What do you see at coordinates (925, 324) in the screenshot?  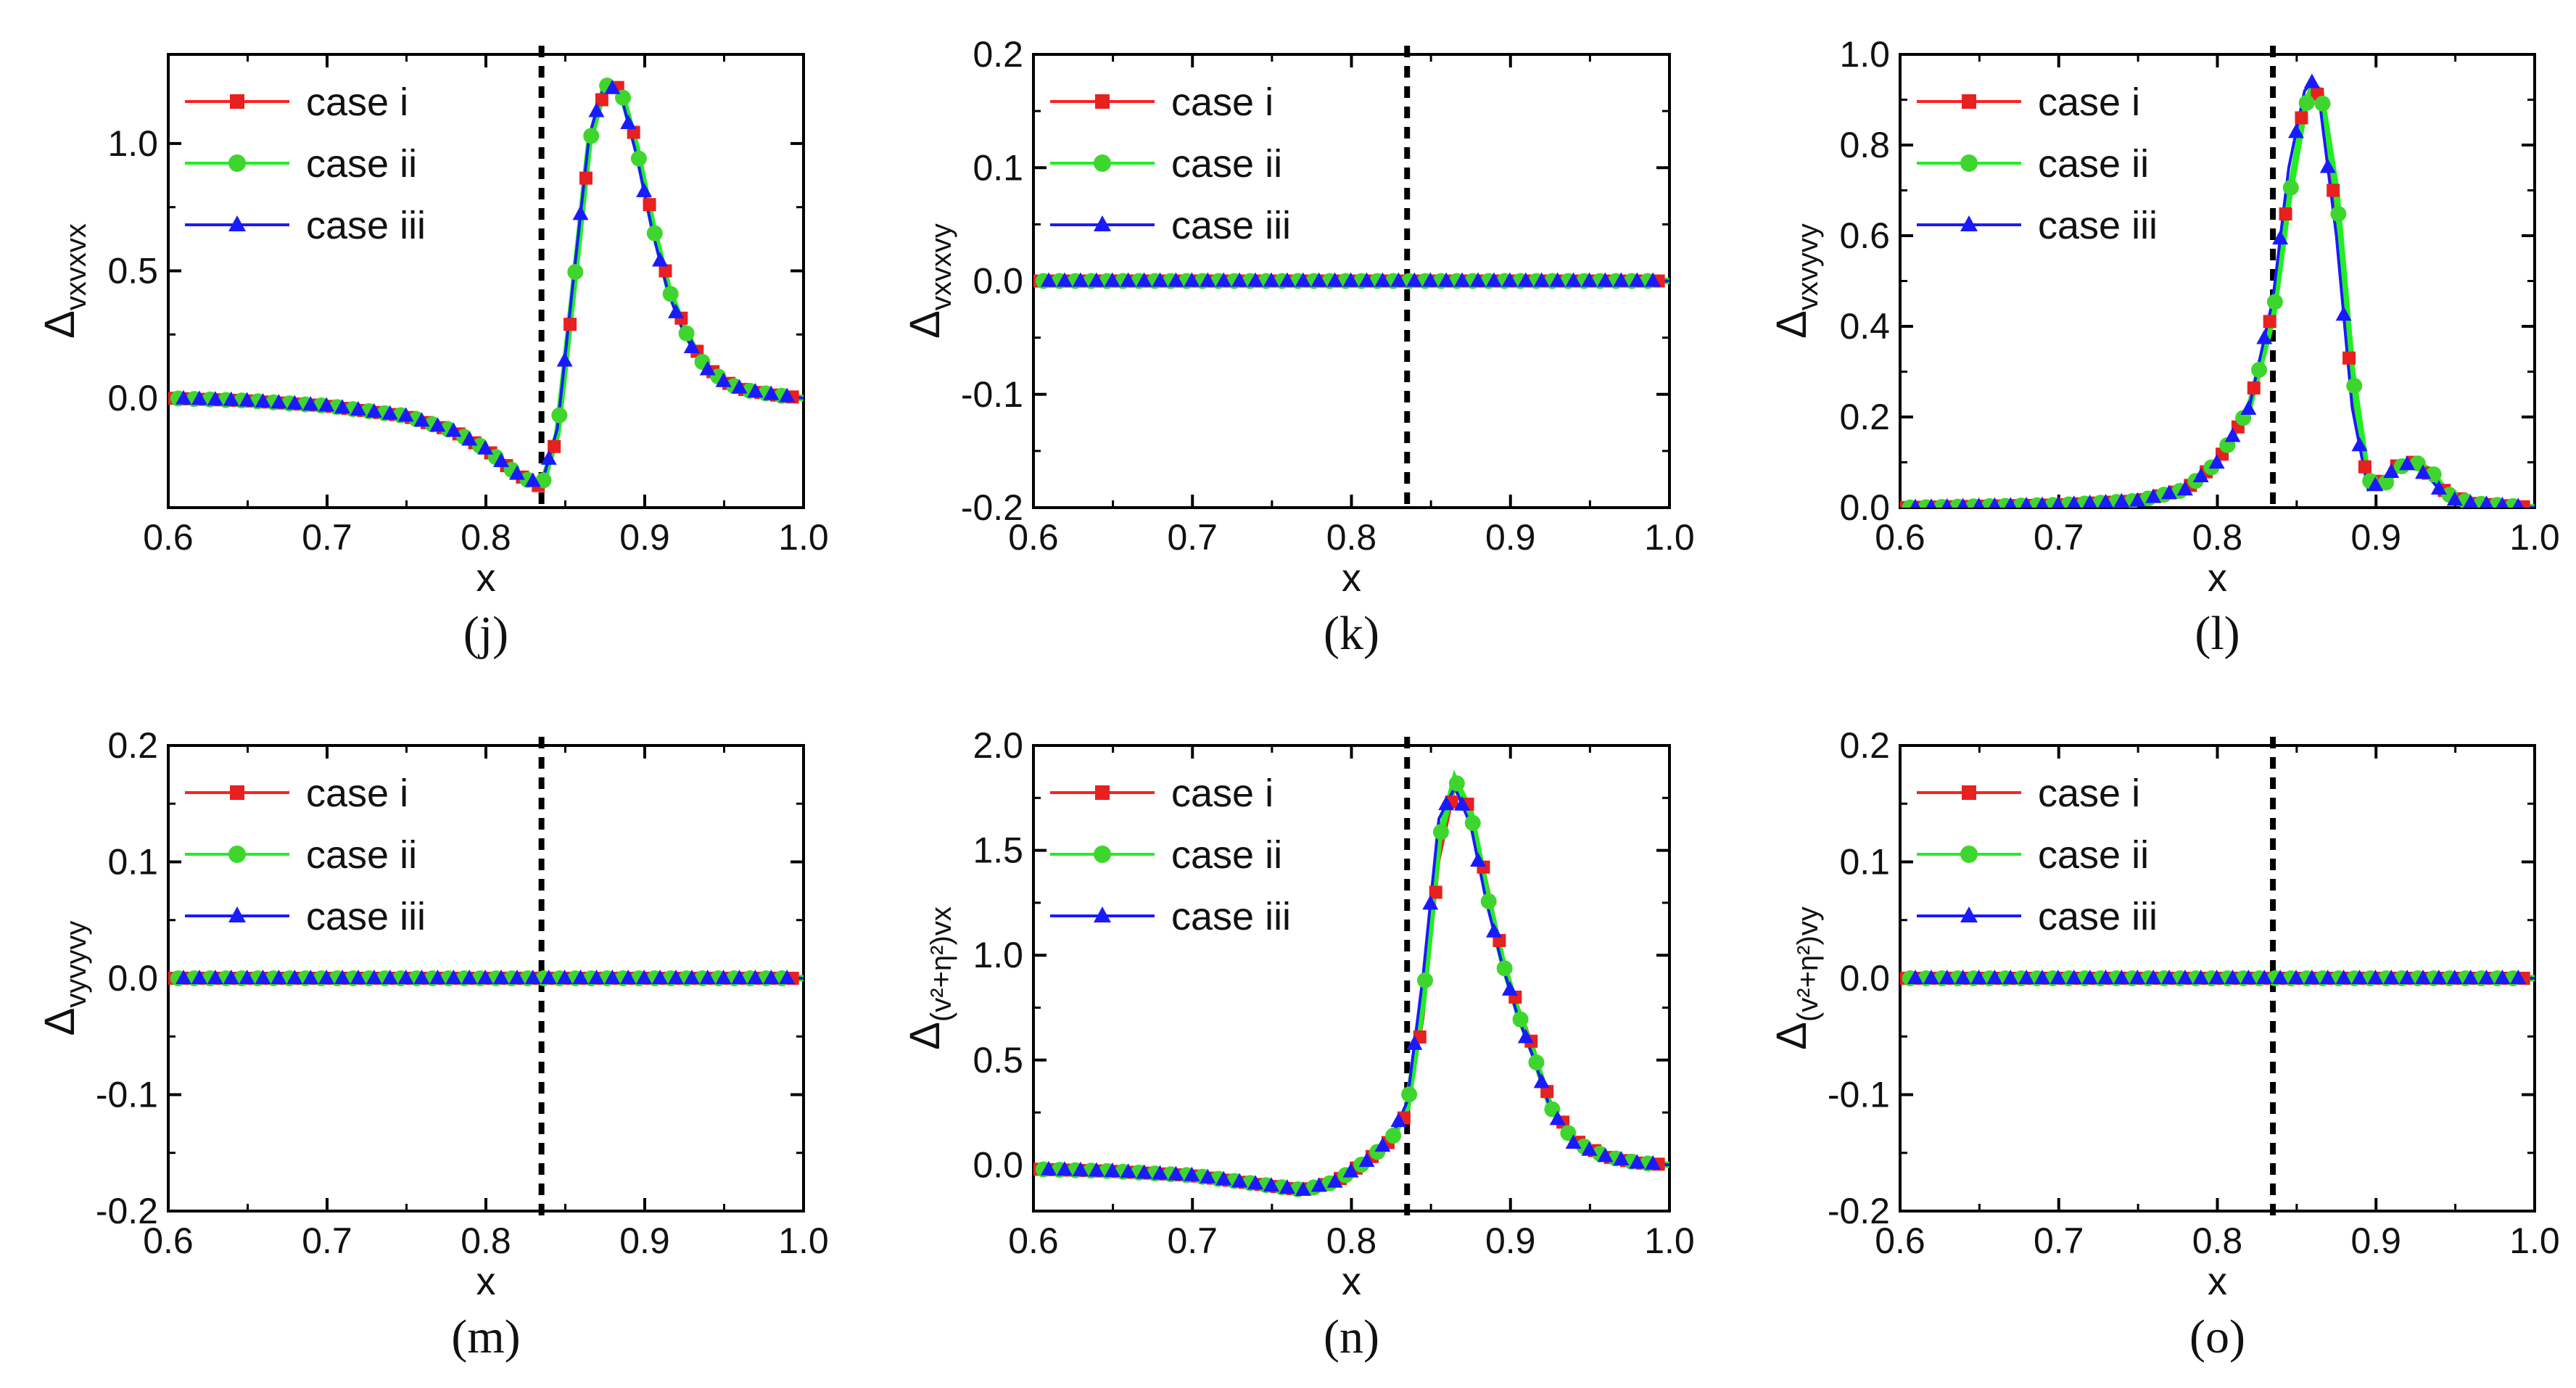 I see `y-axis-label-main: Δ` at bounding box center [925, 324].